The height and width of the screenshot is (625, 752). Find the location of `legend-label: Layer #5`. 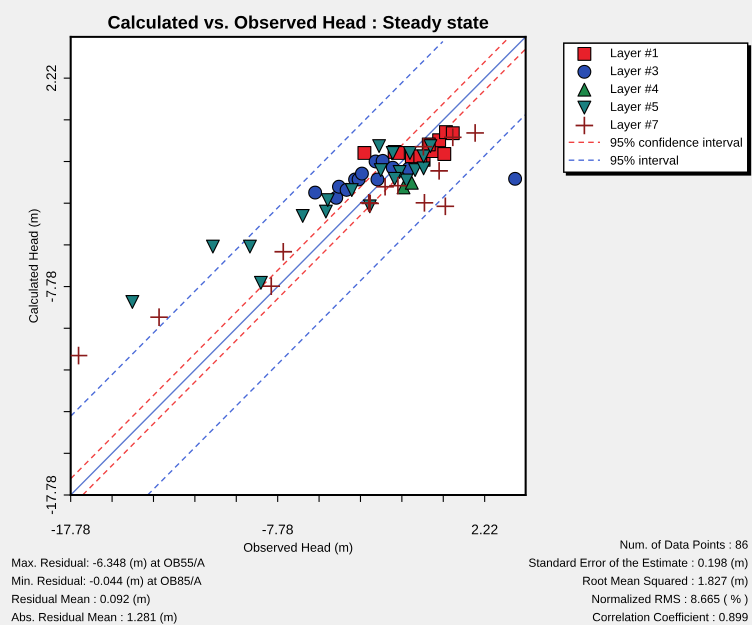

legend-label: Layer #5 is located at coordinates (634, 108).